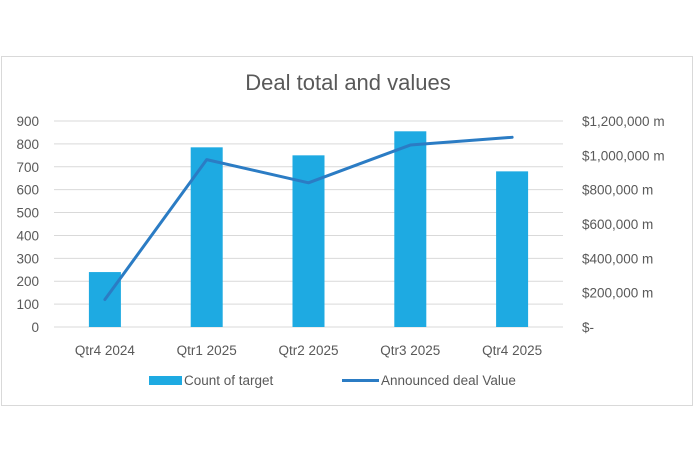  What do you see at coordinates (27, 190) in the screenshot?
I see `left-axis-tick: 600` at bounding box center [27, 190].